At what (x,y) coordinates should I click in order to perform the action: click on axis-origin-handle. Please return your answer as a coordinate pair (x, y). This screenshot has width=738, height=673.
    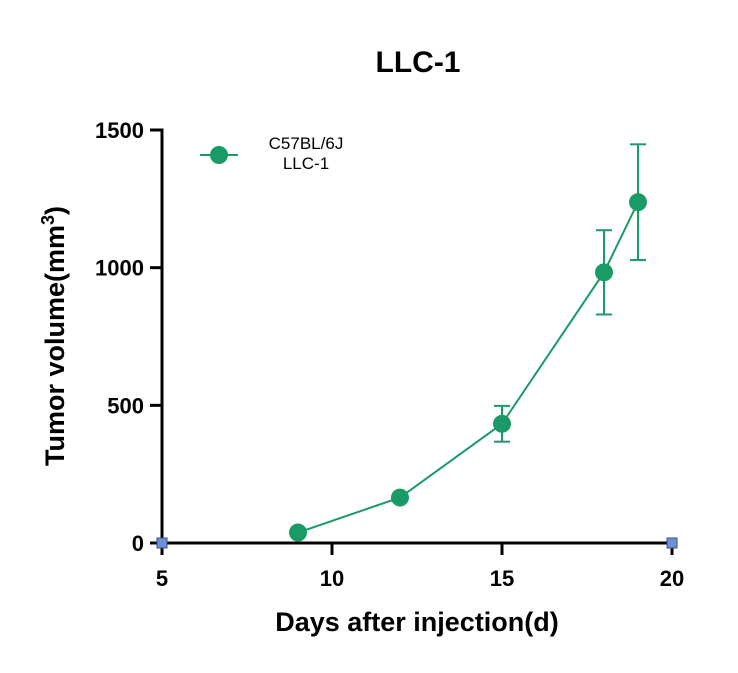
    Looking at the image, I should click on (162, 543).